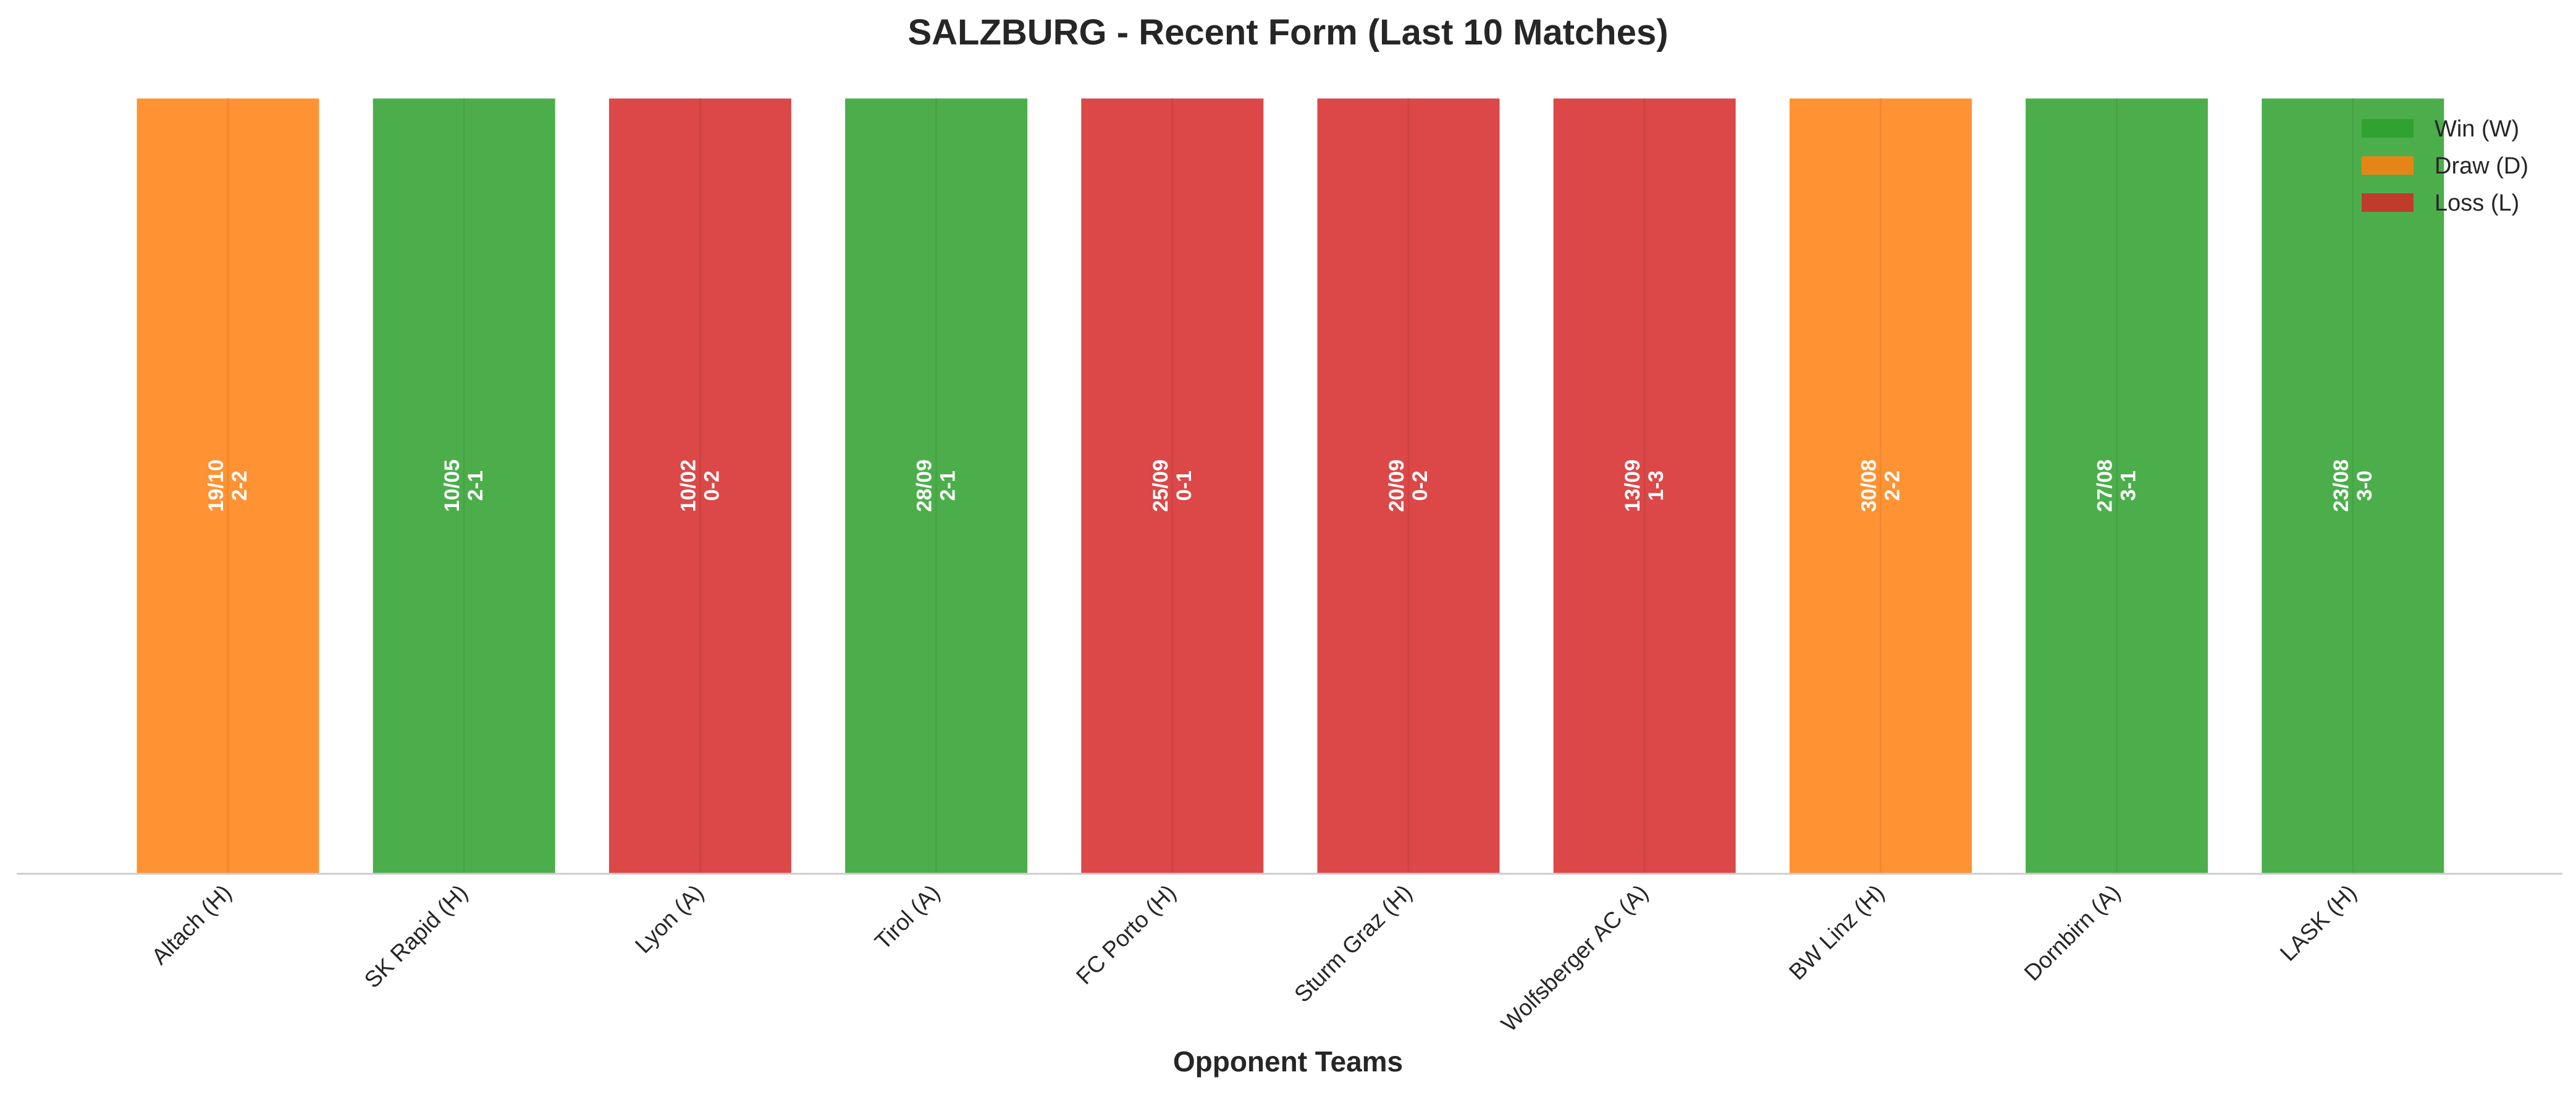 The height and width of the screenshot is (1093, 2576). I want to click on bar-date-label-2: 10/02, so click(688, 485).